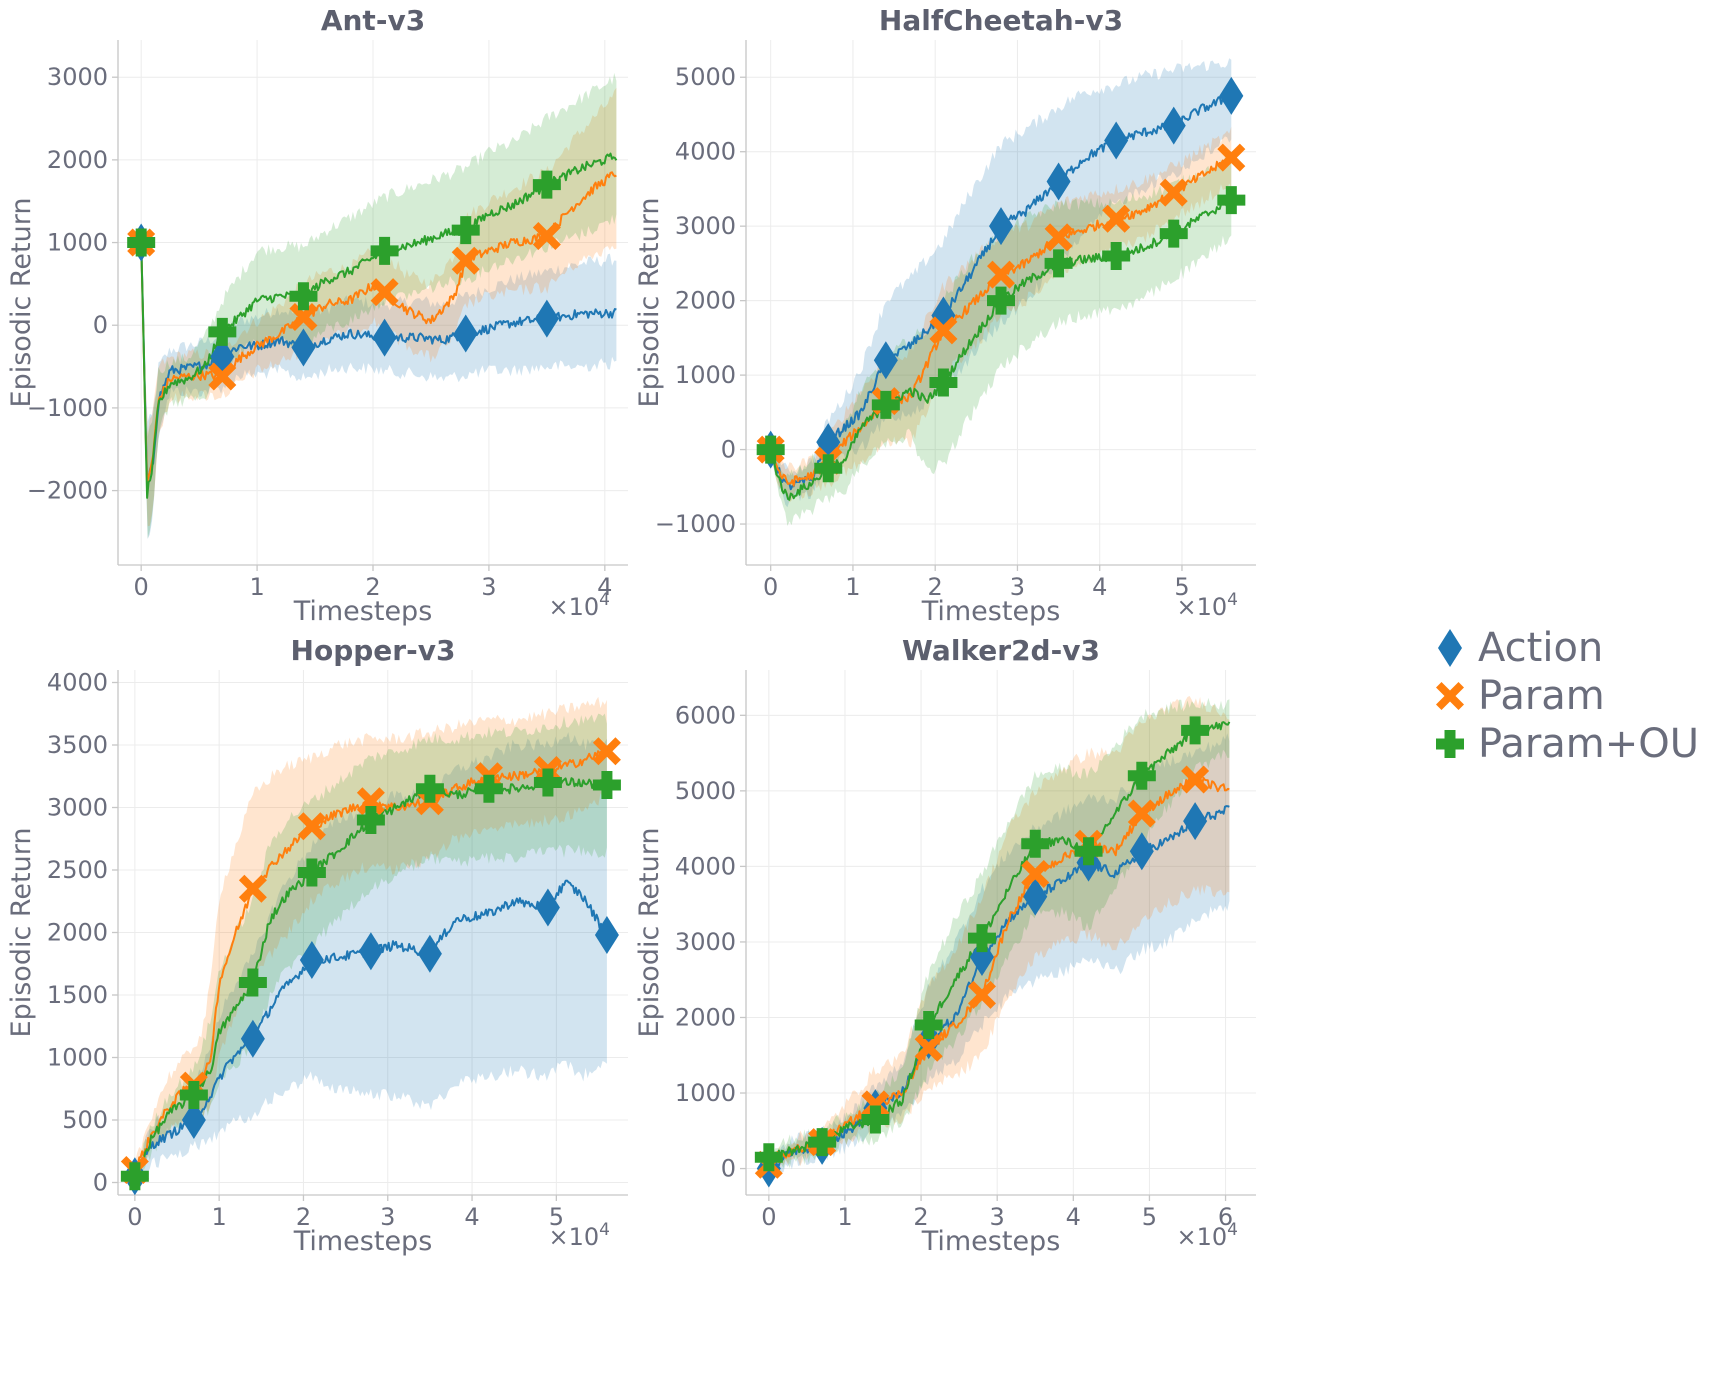  I want to click on plot-area, so click(999, 938).